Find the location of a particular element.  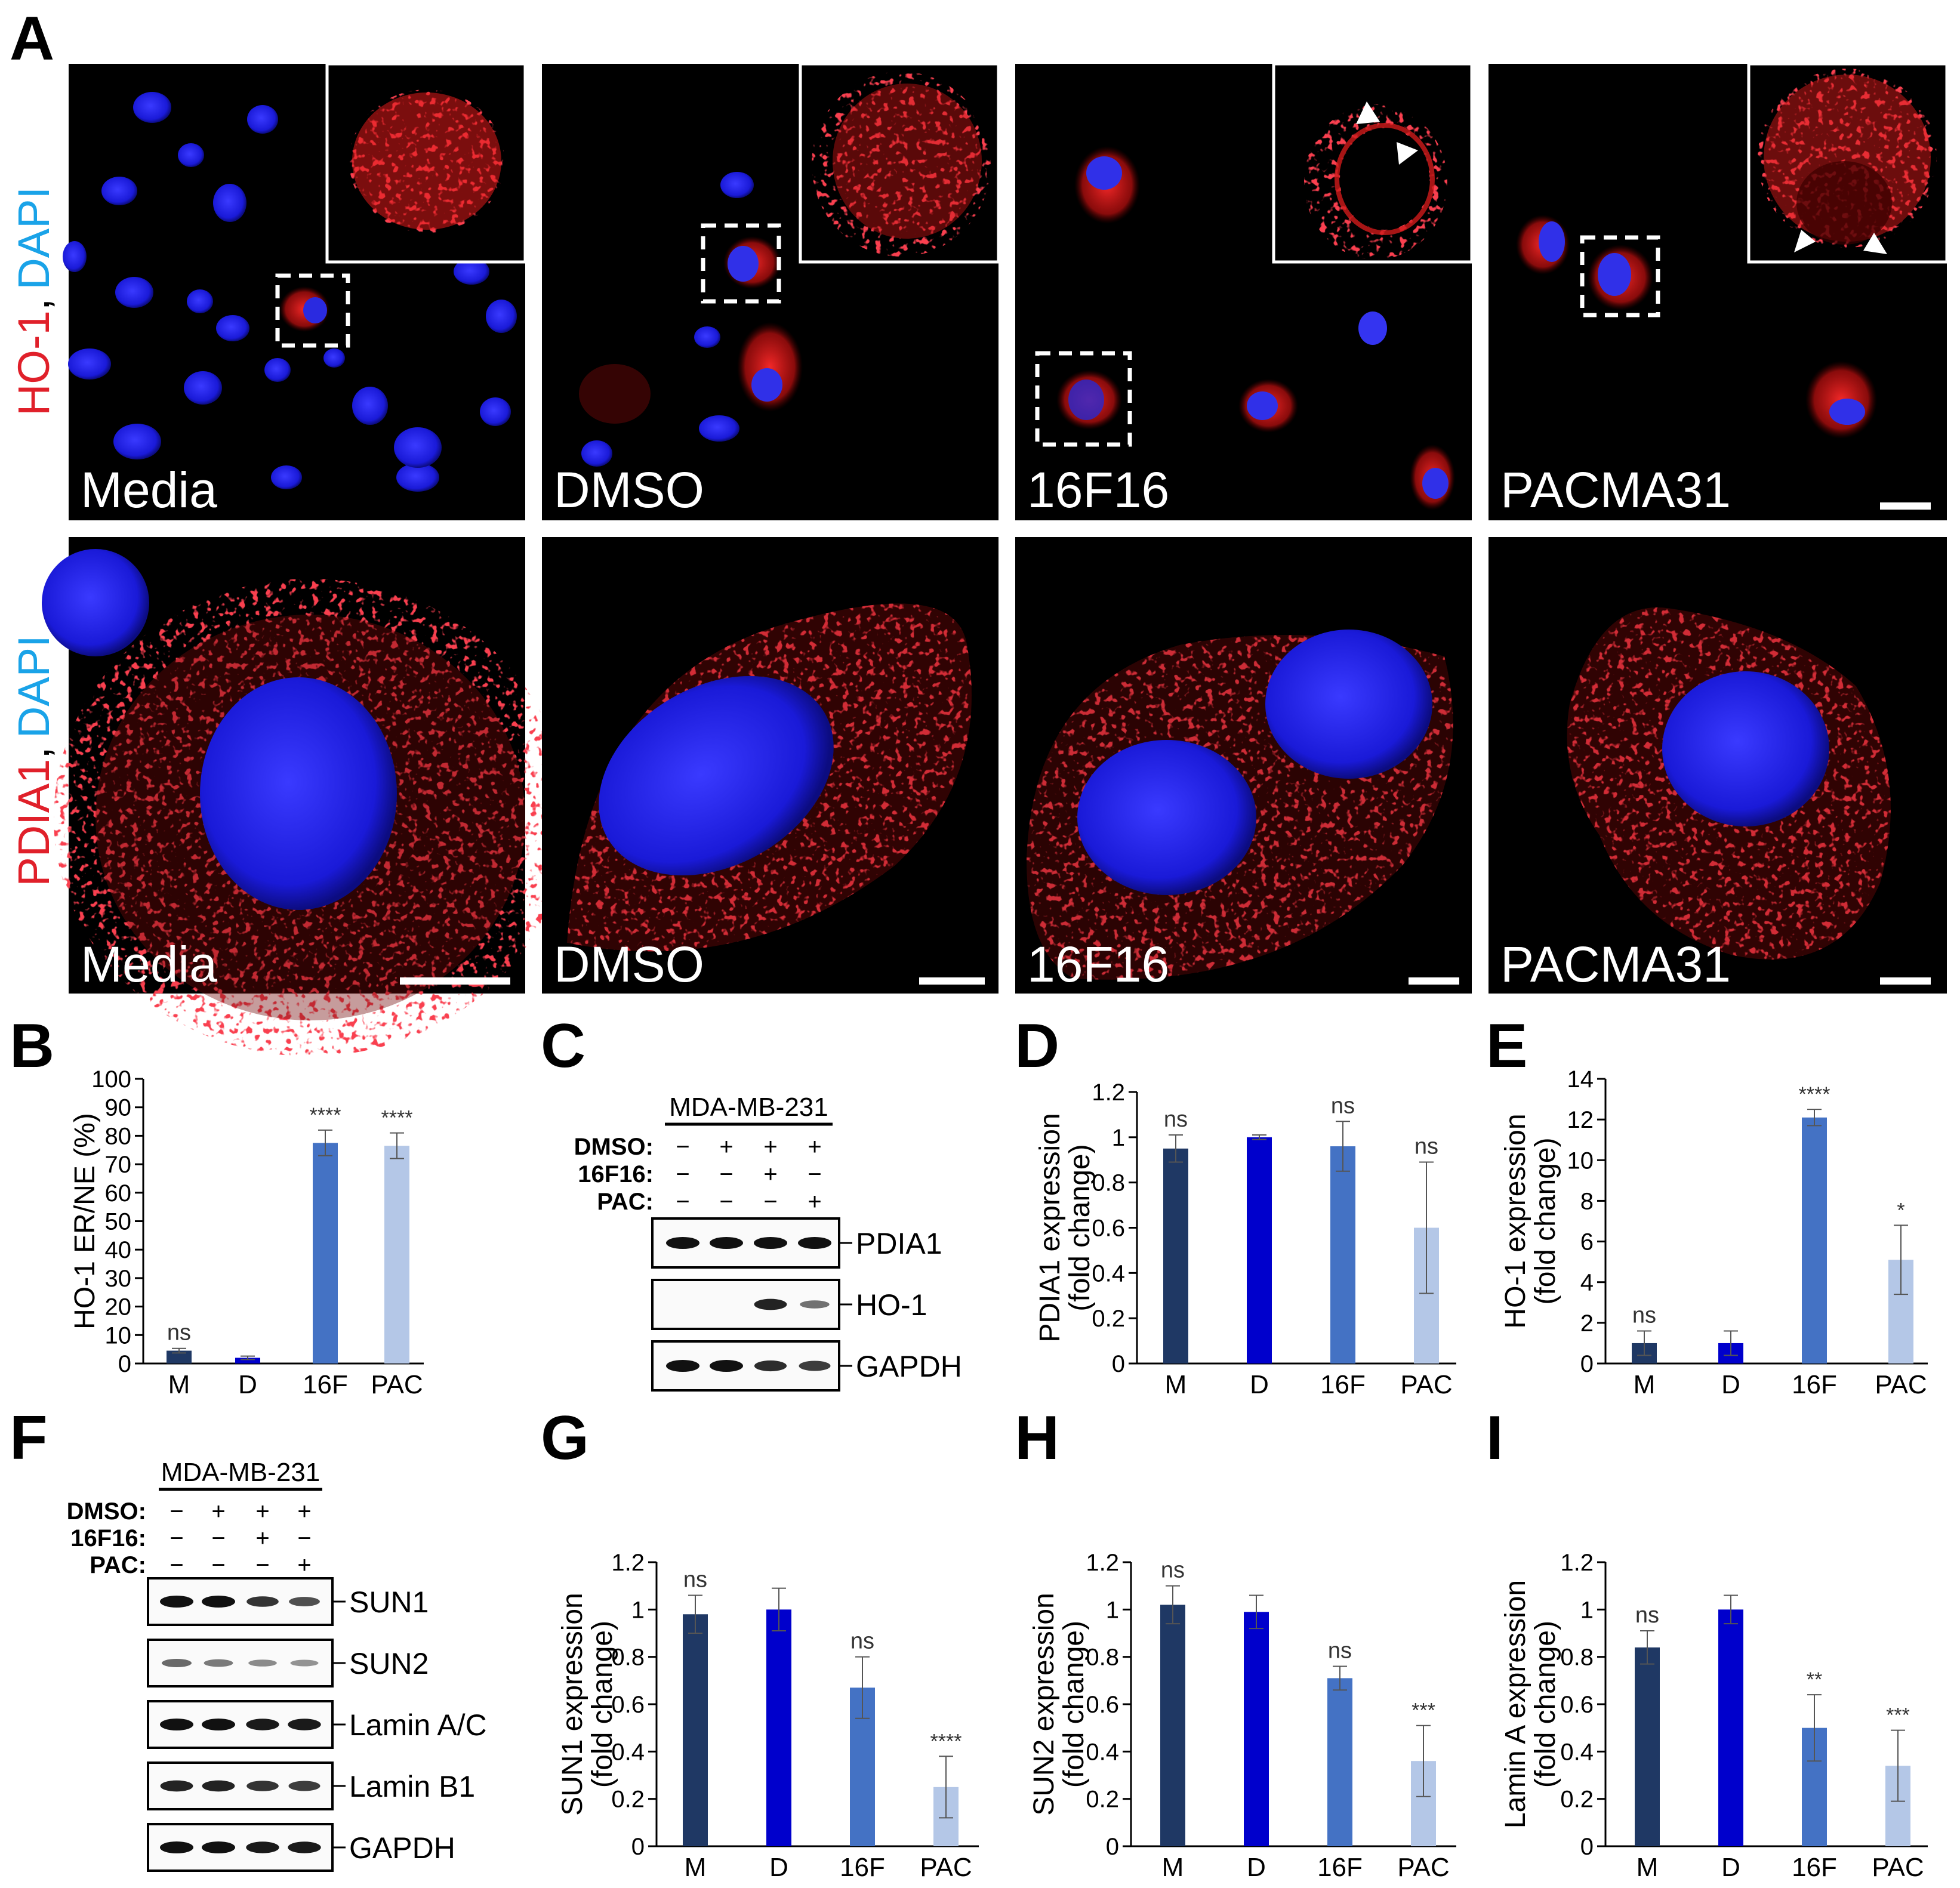

y-axis-label: HO-1 ER/NE (%) is located at coordinates (85, 1221).